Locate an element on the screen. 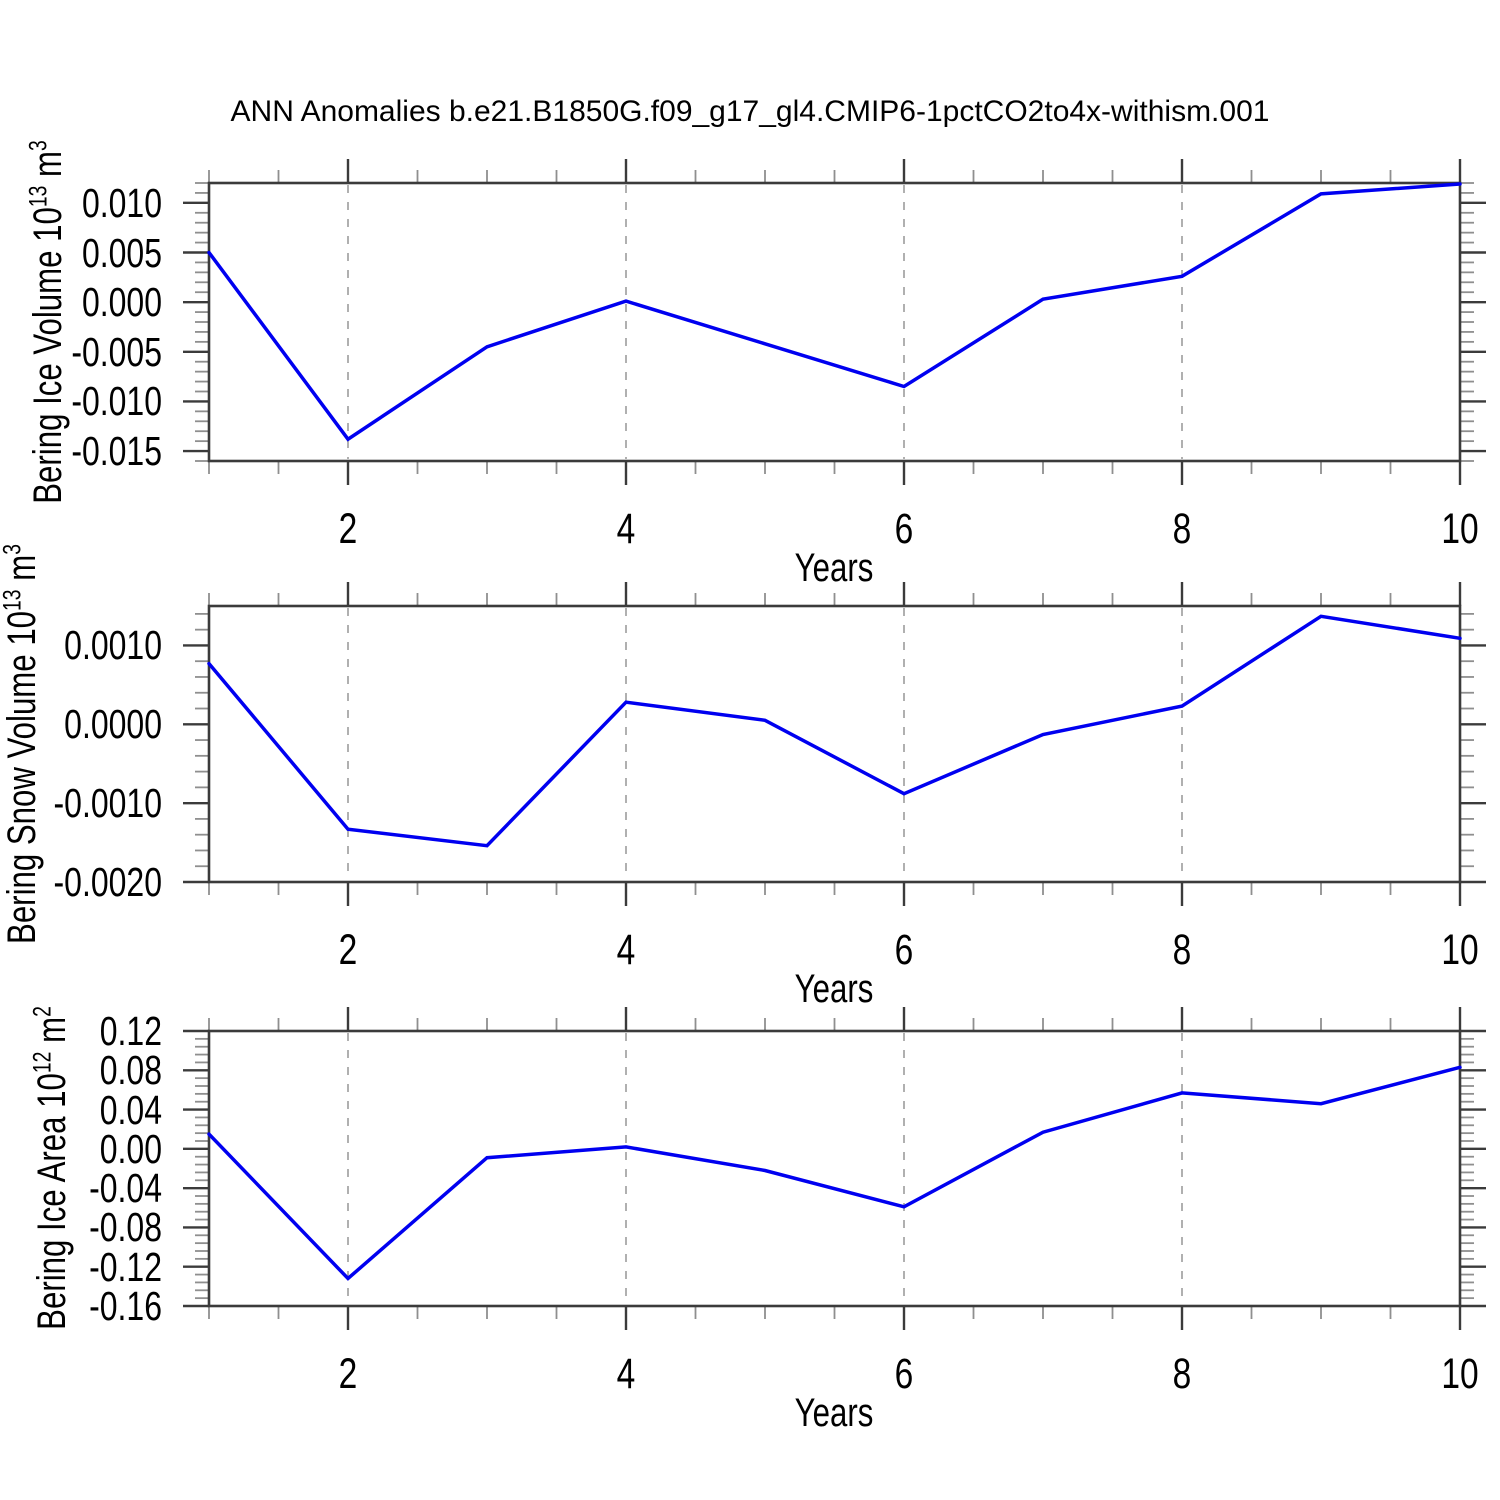  y-axis-title-exponent: 13 is located at coordinates (13, 600).